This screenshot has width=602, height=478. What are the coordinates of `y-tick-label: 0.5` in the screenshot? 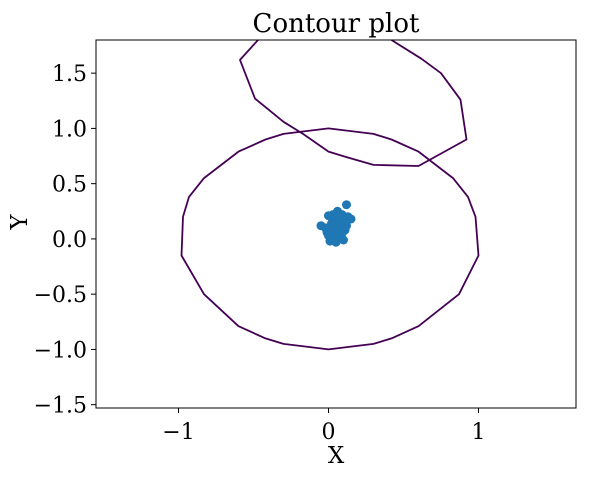 It's located at (69, 185).